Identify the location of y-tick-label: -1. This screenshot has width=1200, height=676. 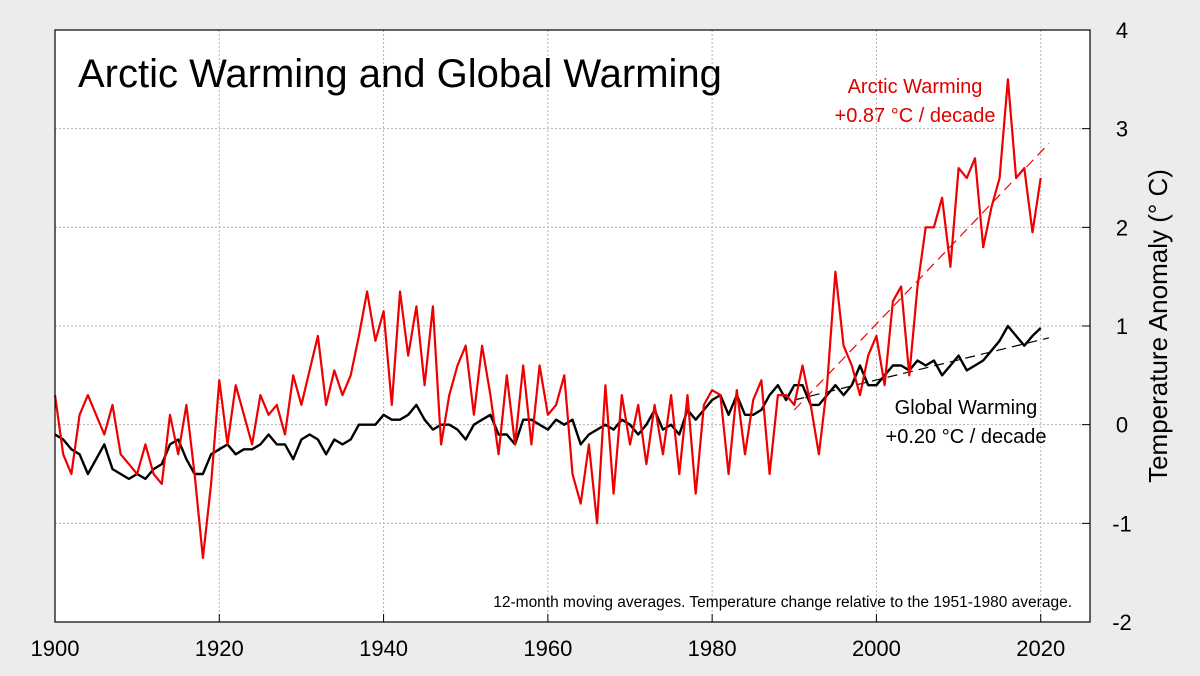
(1122, 523).